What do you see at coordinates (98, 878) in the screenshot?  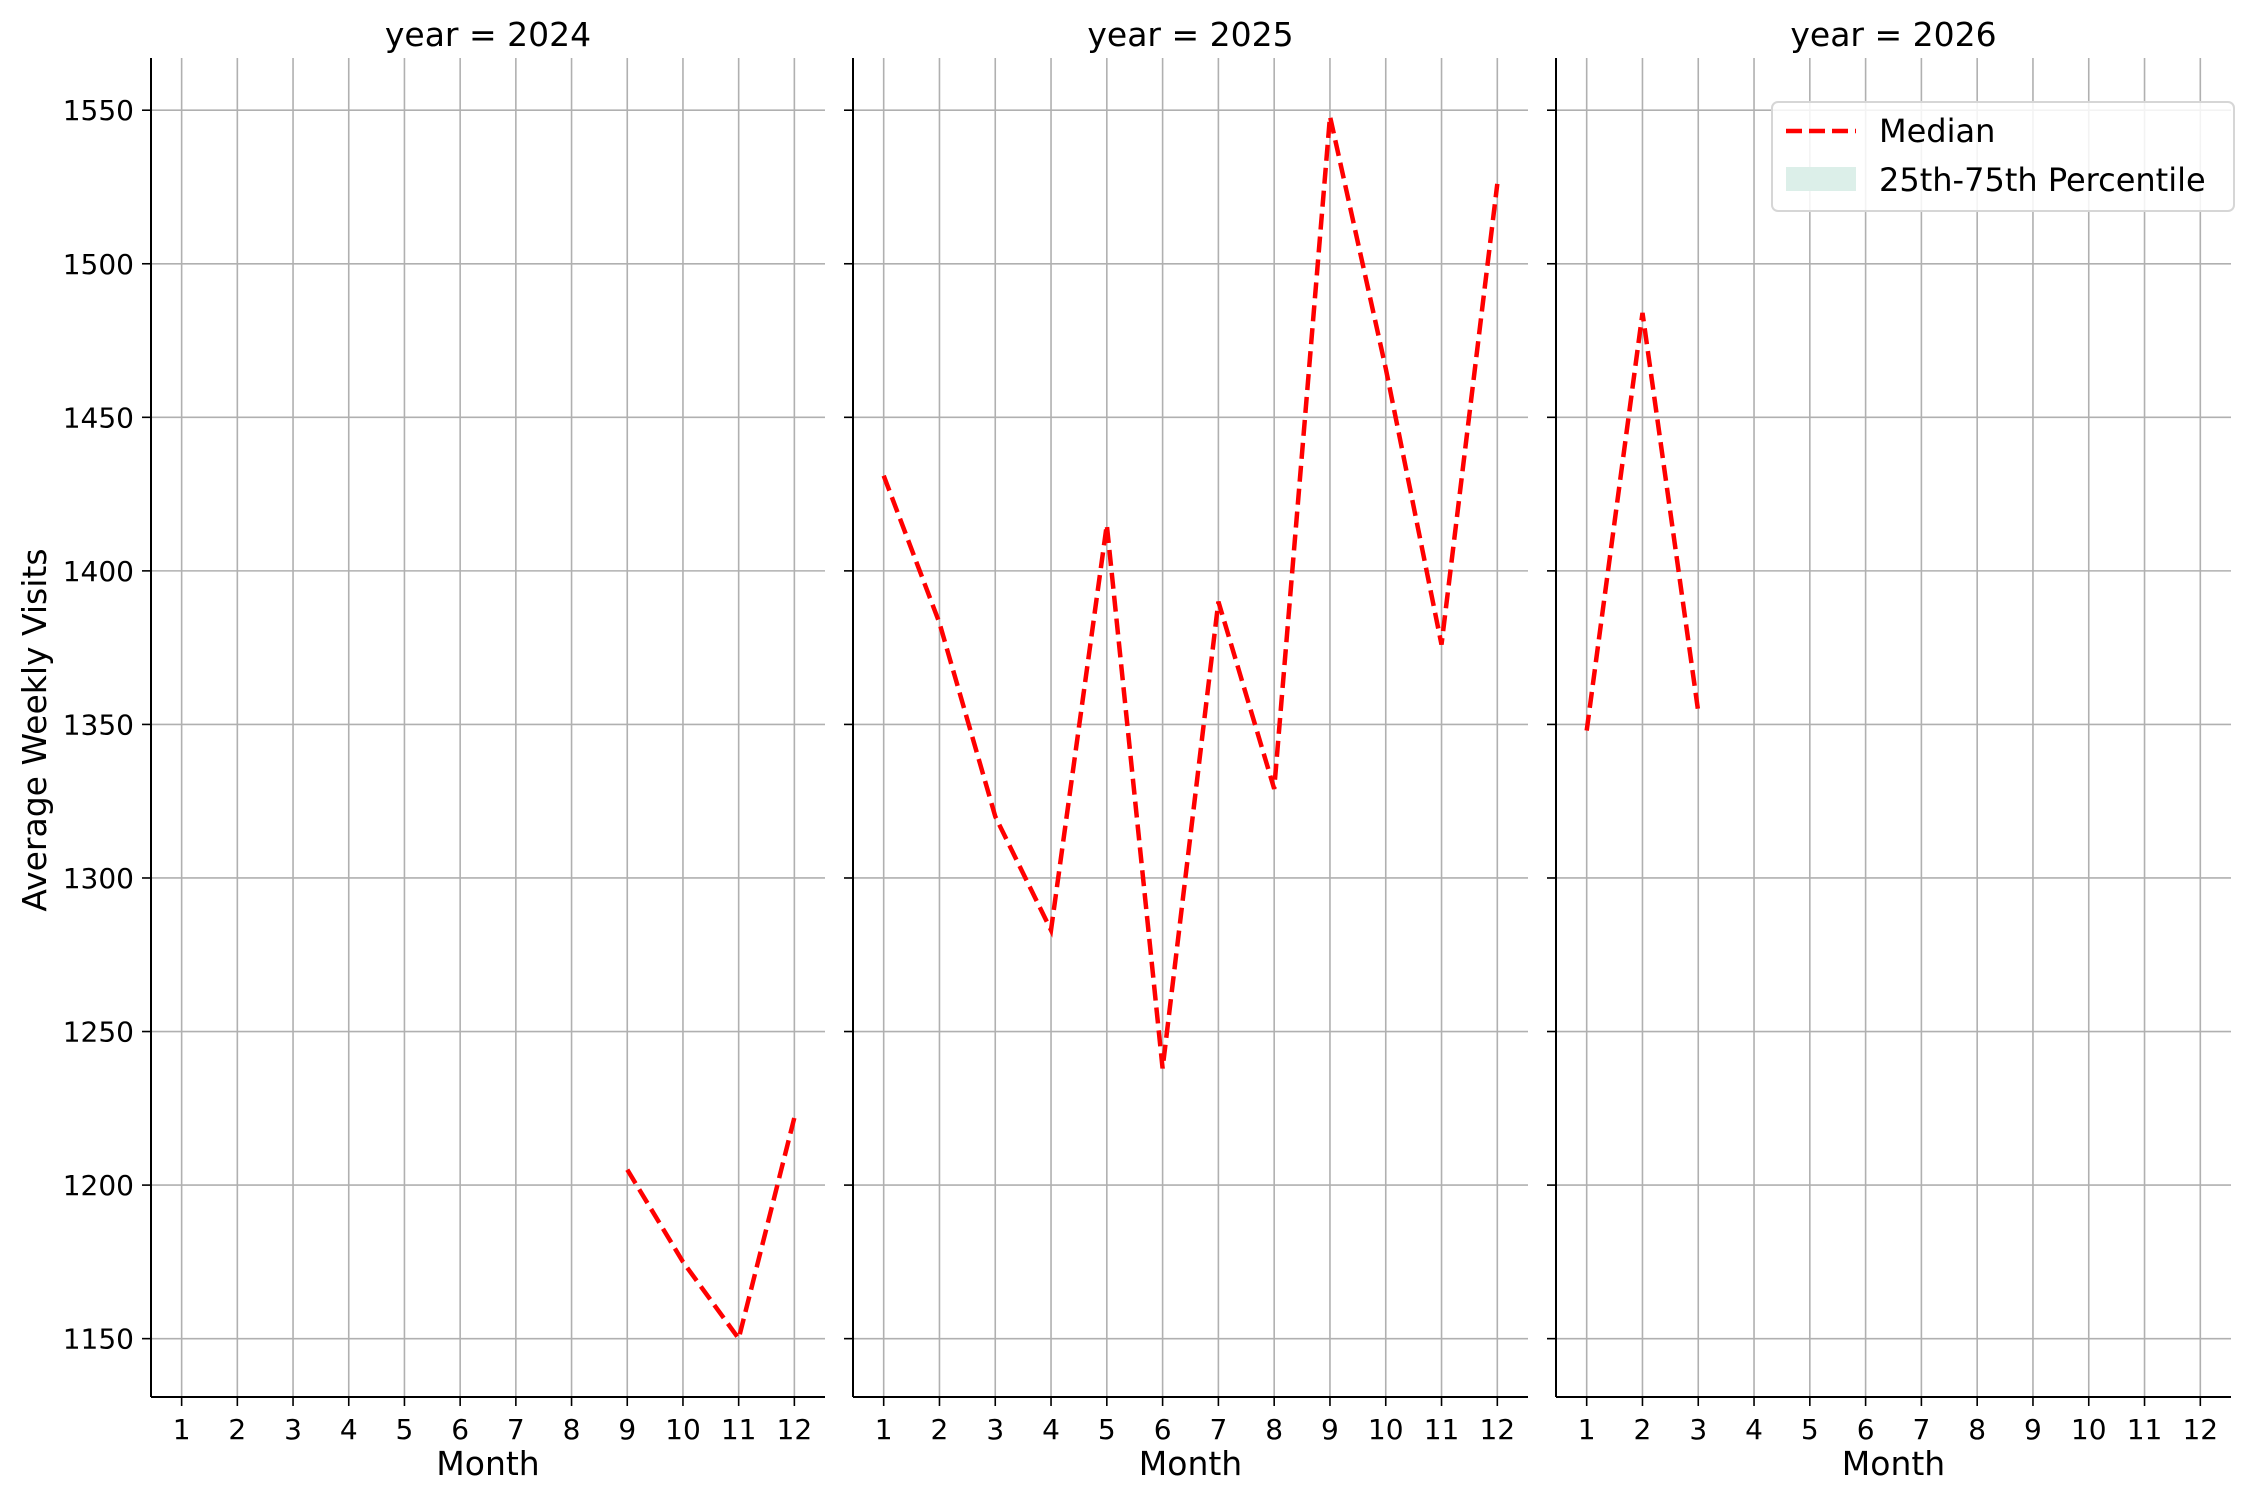 I see `y-tick-label: 1300` at bounding box center [98, 878].